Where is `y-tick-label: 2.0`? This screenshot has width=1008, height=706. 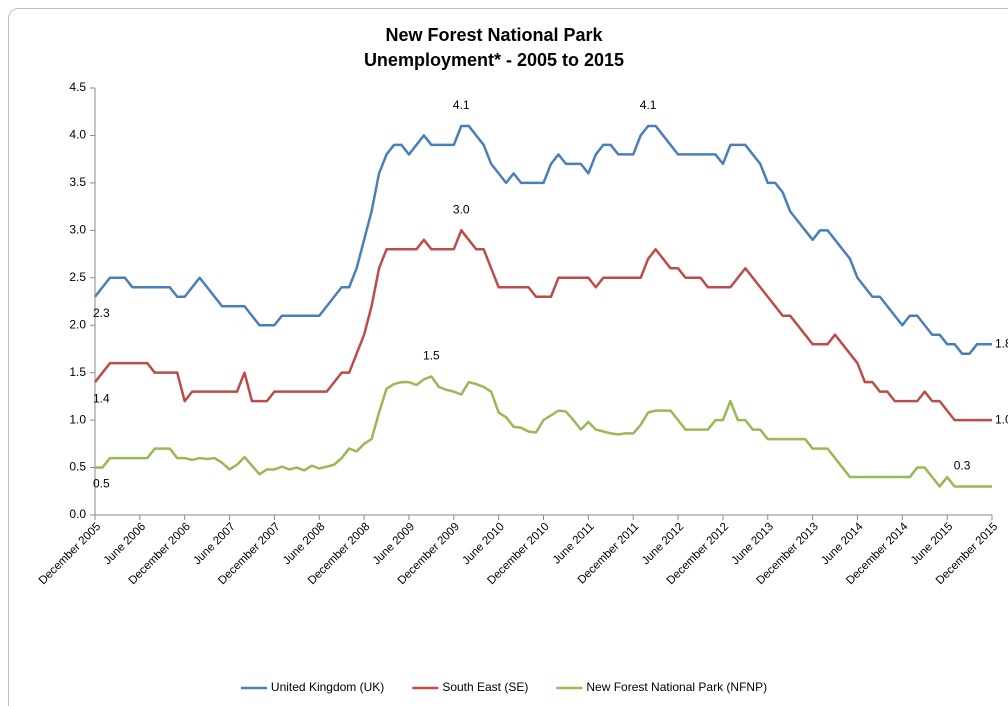
y-tick-label: 2.0 is located at coordinates (77, 324).